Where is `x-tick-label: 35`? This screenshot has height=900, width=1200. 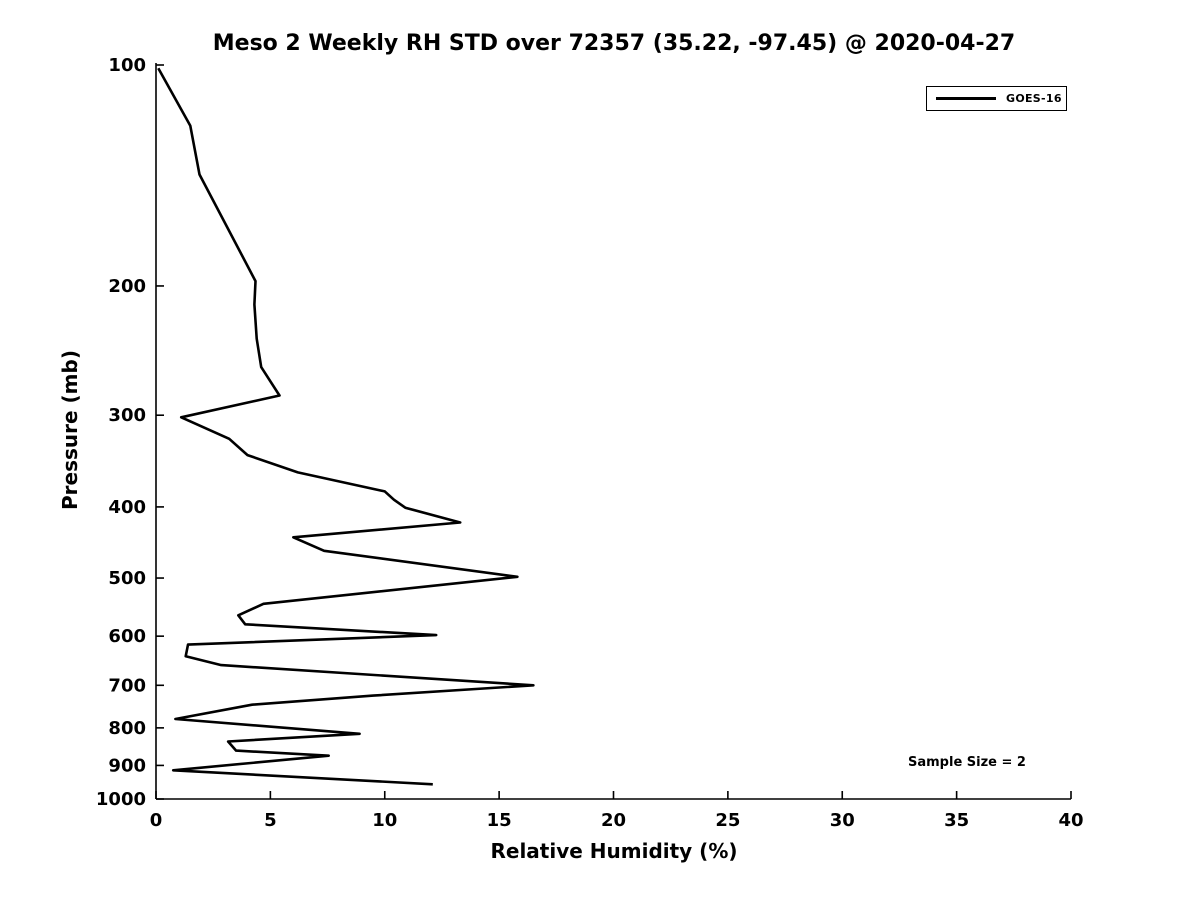 x-tick-label: 35 is located at coordinates (956, 820).